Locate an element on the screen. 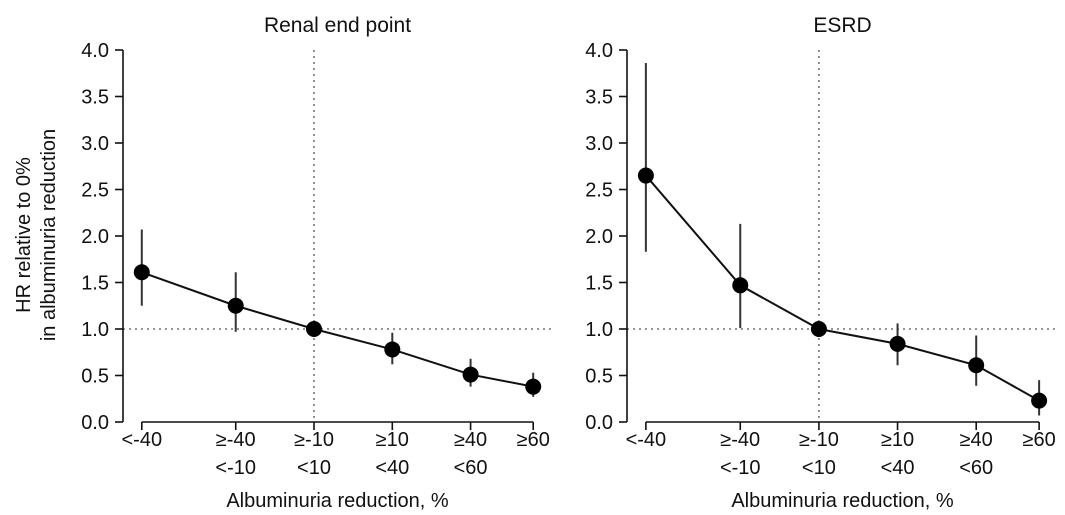 Image resolution: width=1065 pixels, height=515 pixels. chart-title: ESRD is located at coordinates (842, 25).